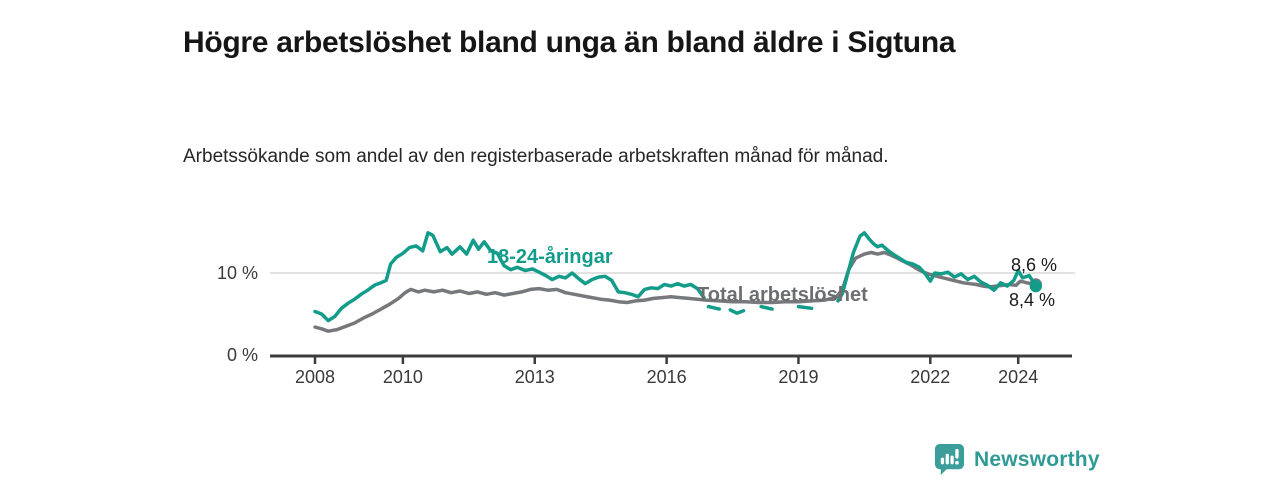 Image resolution: width=1280 pixels, height=480 pixels. What do you see at coordinates (1036, 286) in the screenshot?
I see `series-end-dot-young` at bounding box center [1036, 286].